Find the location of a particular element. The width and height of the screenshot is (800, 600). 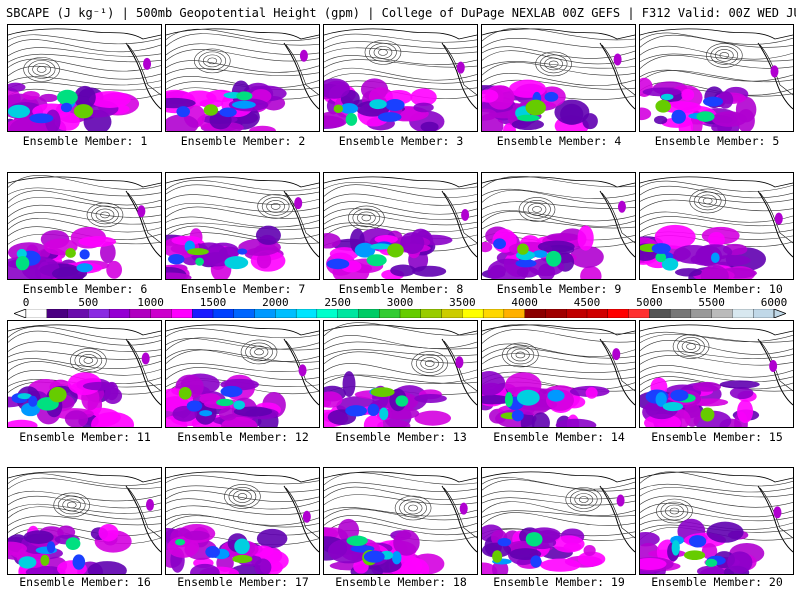

colorbar-max-arrow is located at coordinates (779, 313).